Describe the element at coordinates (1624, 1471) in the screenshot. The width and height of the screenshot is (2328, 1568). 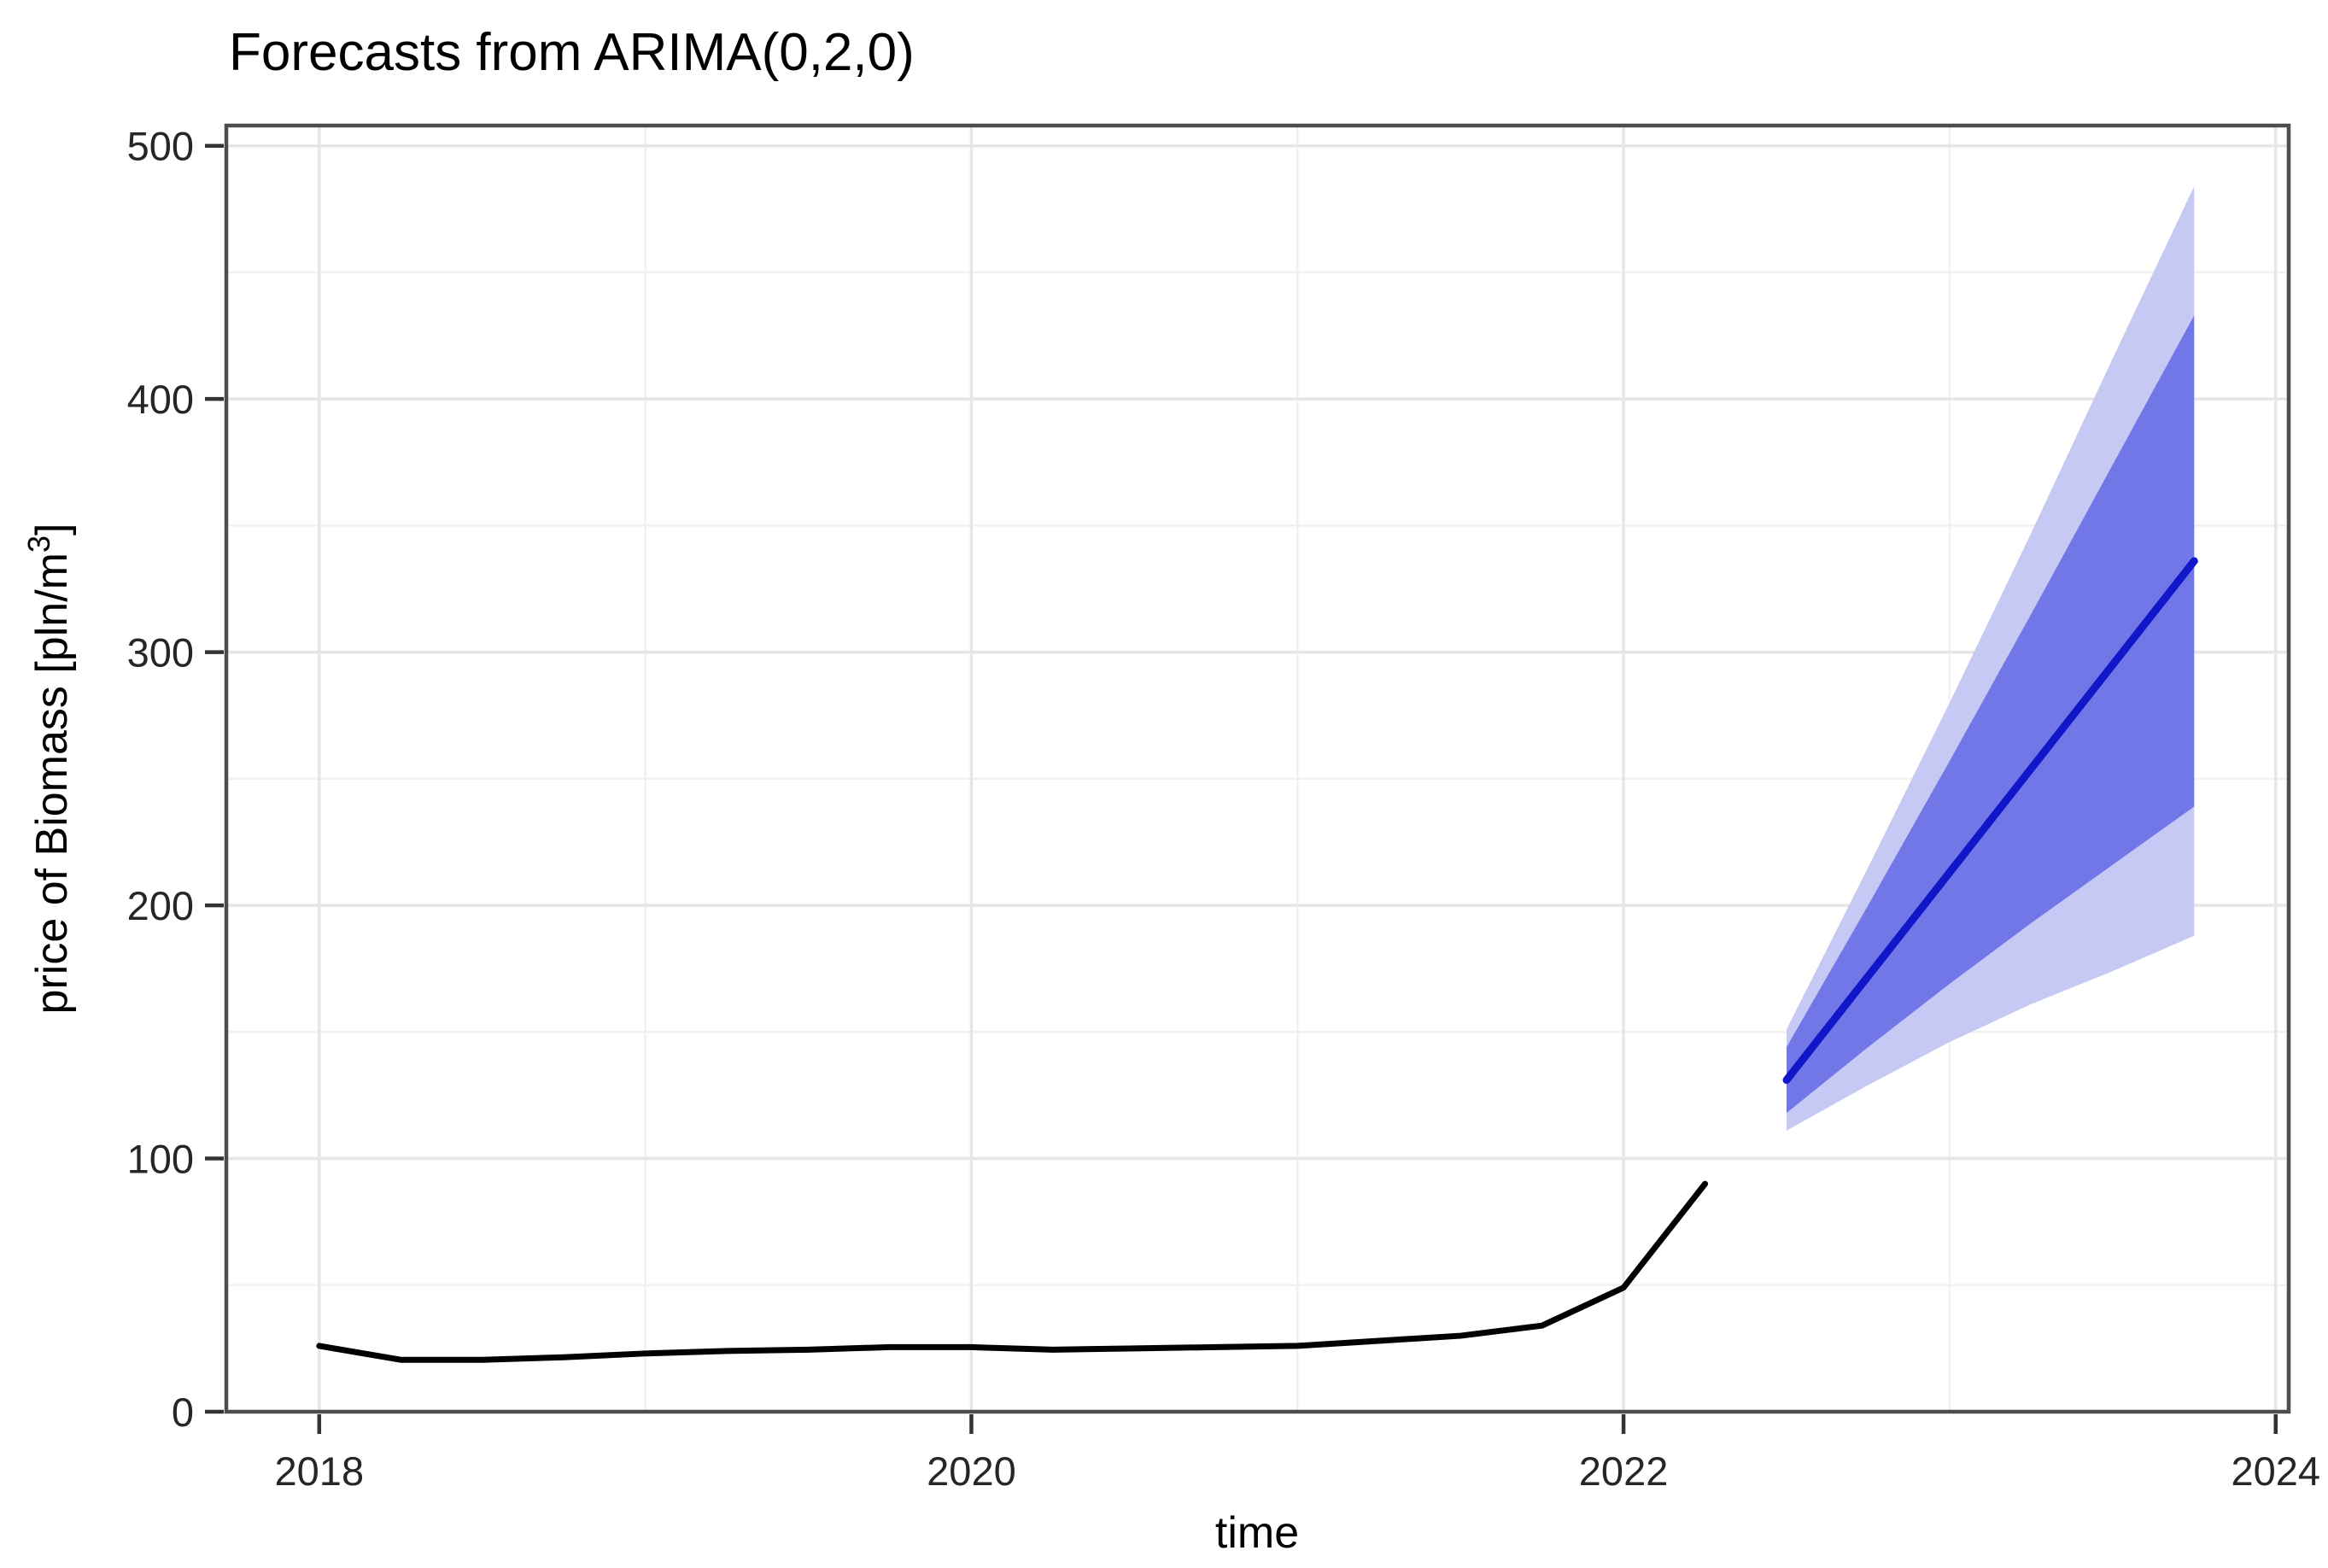
I see `x-axis-tick-label: 2022` at that location.